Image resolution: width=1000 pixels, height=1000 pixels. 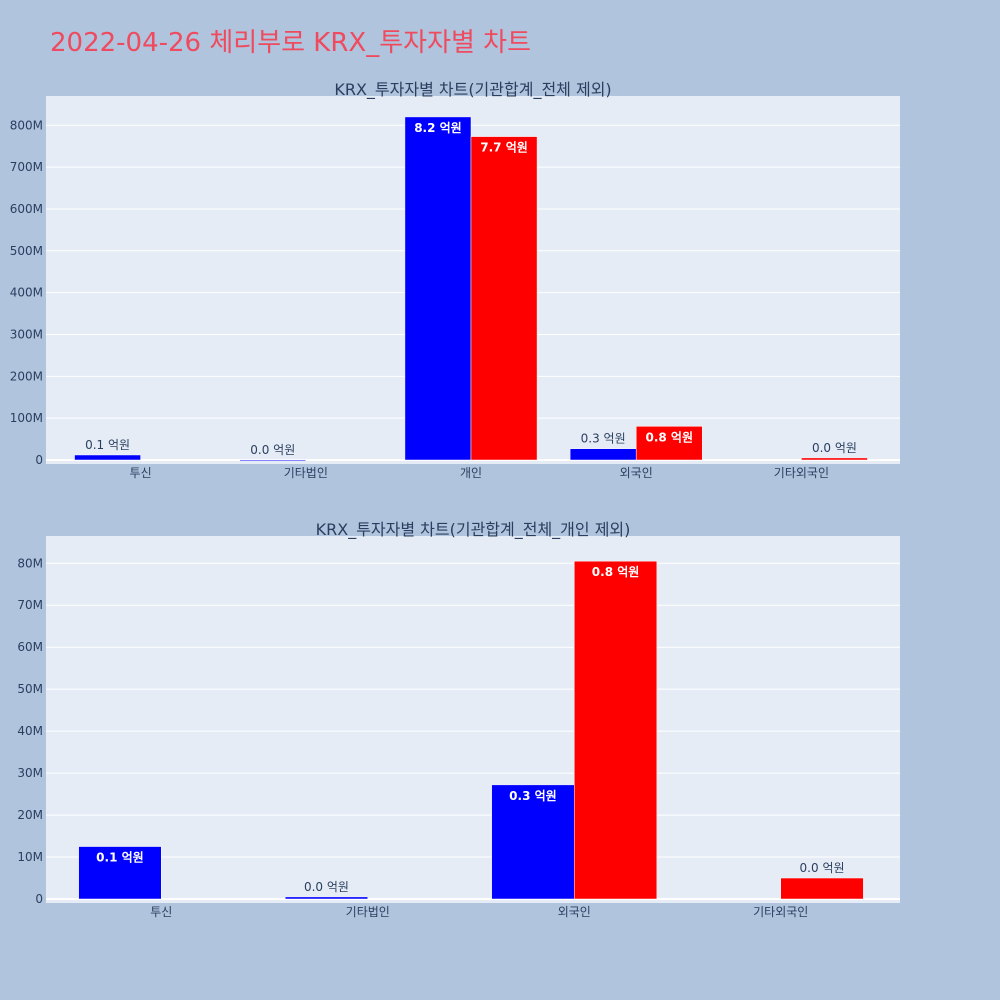 I want to click on chart-title: KRX_투자자별 차트(기관합계_전체_개인 제외), so click(x=473, y=530).